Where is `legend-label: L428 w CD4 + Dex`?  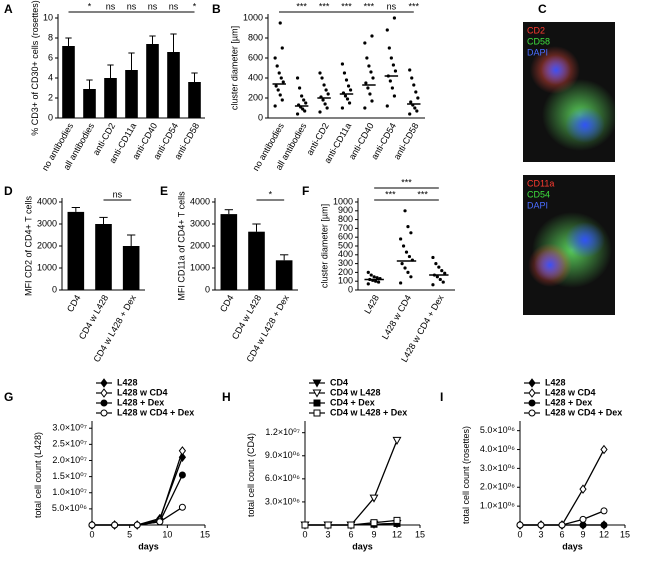
legend-label: L428 w CD4 + Dex is located at coordinates (583, 412).